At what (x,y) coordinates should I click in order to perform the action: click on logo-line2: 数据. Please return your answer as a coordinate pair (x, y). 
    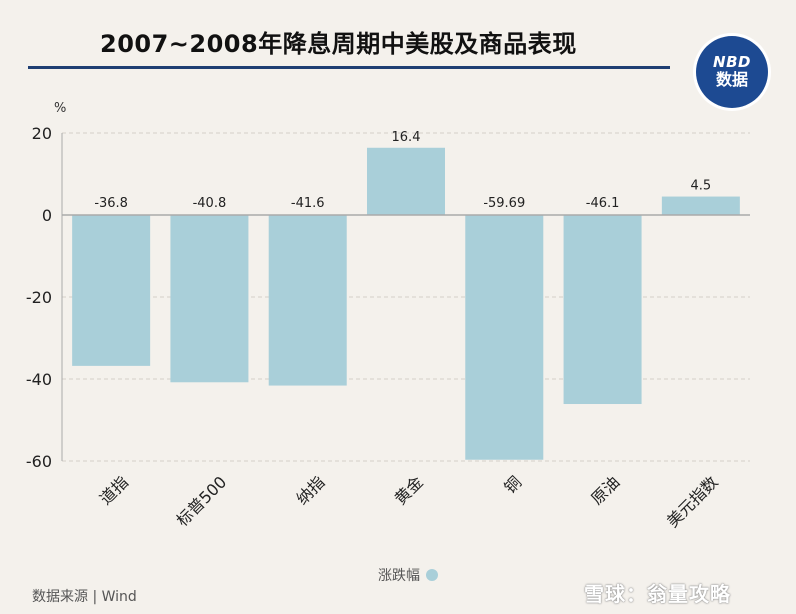
    Looking at the image, I should click on (731, 79).